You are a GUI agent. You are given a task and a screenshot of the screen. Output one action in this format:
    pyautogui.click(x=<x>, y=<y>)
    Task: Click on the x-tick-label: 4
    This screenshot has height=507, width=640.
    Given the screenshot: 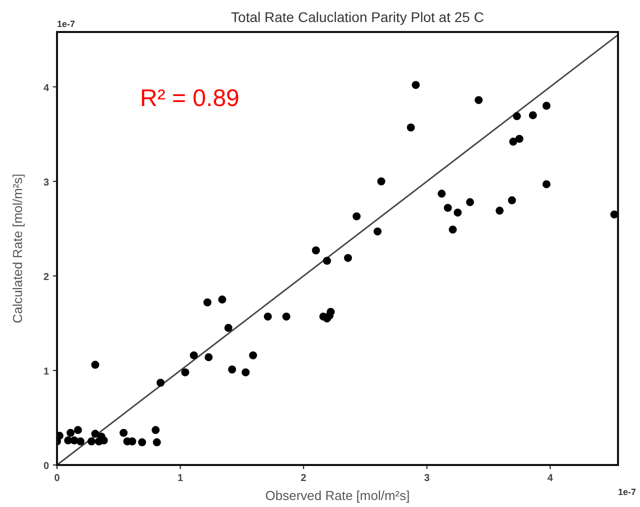 What is the action you would take?
    pyautogui.click(x=550, y=478)
    